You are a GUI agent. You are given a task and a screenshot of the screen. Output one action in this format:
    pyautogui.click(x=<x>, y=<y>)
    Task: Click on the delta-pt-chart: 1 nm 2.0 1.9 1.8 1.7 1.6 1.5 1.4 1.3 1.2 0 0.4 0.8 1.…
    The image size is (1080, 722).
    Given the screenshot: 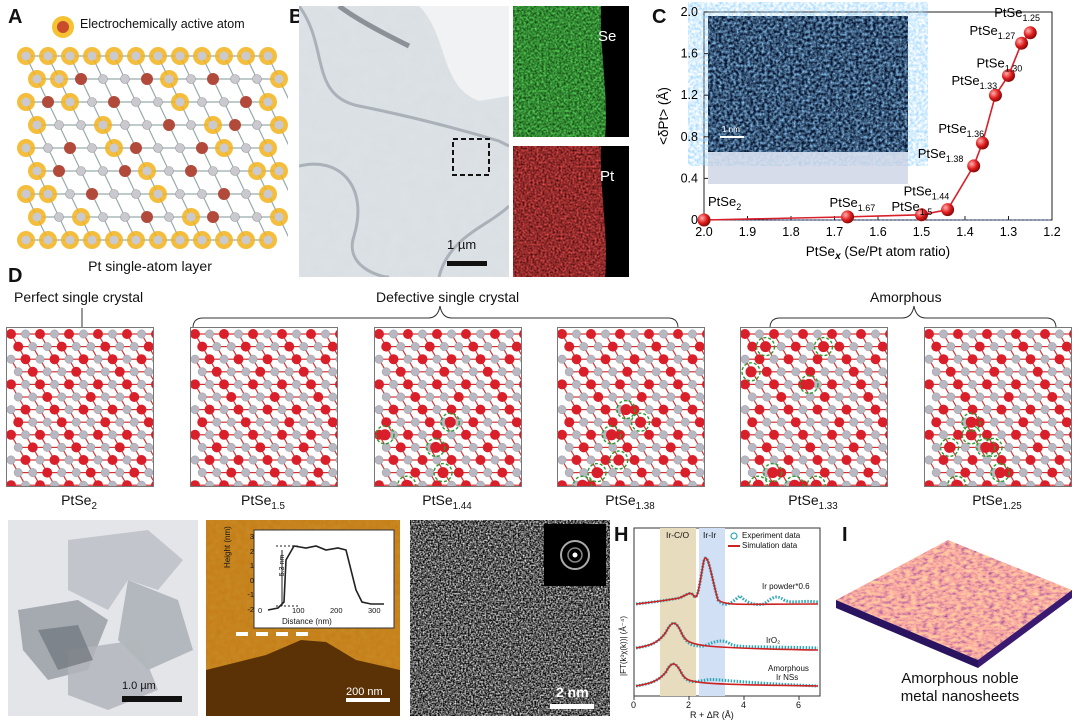 What is the action you would take?
    pyautogui.click(x=858, y=133)
    